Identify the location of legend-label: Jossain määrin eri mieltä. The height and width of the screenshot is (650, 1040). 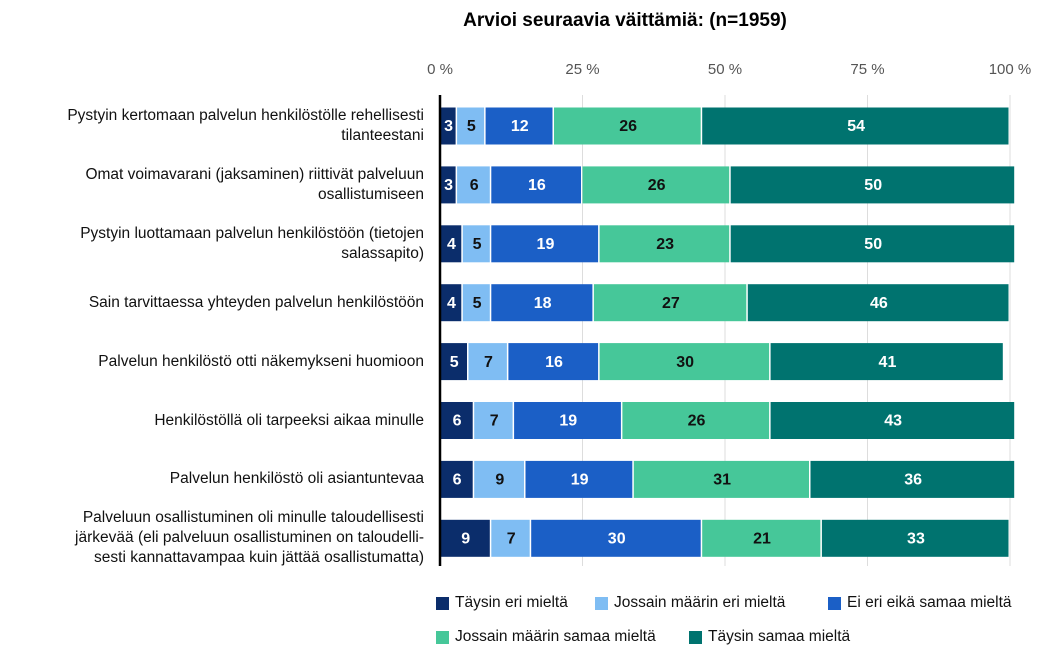
(700, 602).